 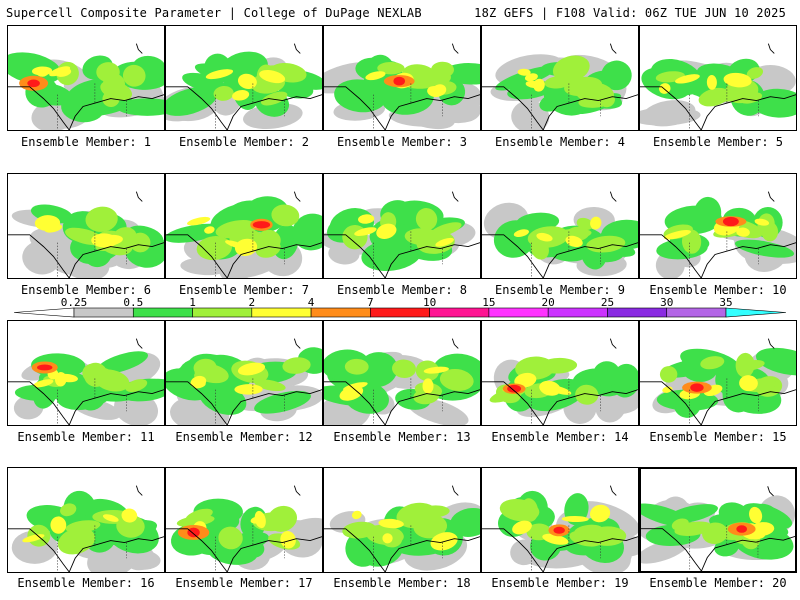 What do you see at coordinates (244, 437) in the screenshot?
I see `ensemble-member-label: Ensemble Member: 12` at bounding box center [244, 437].